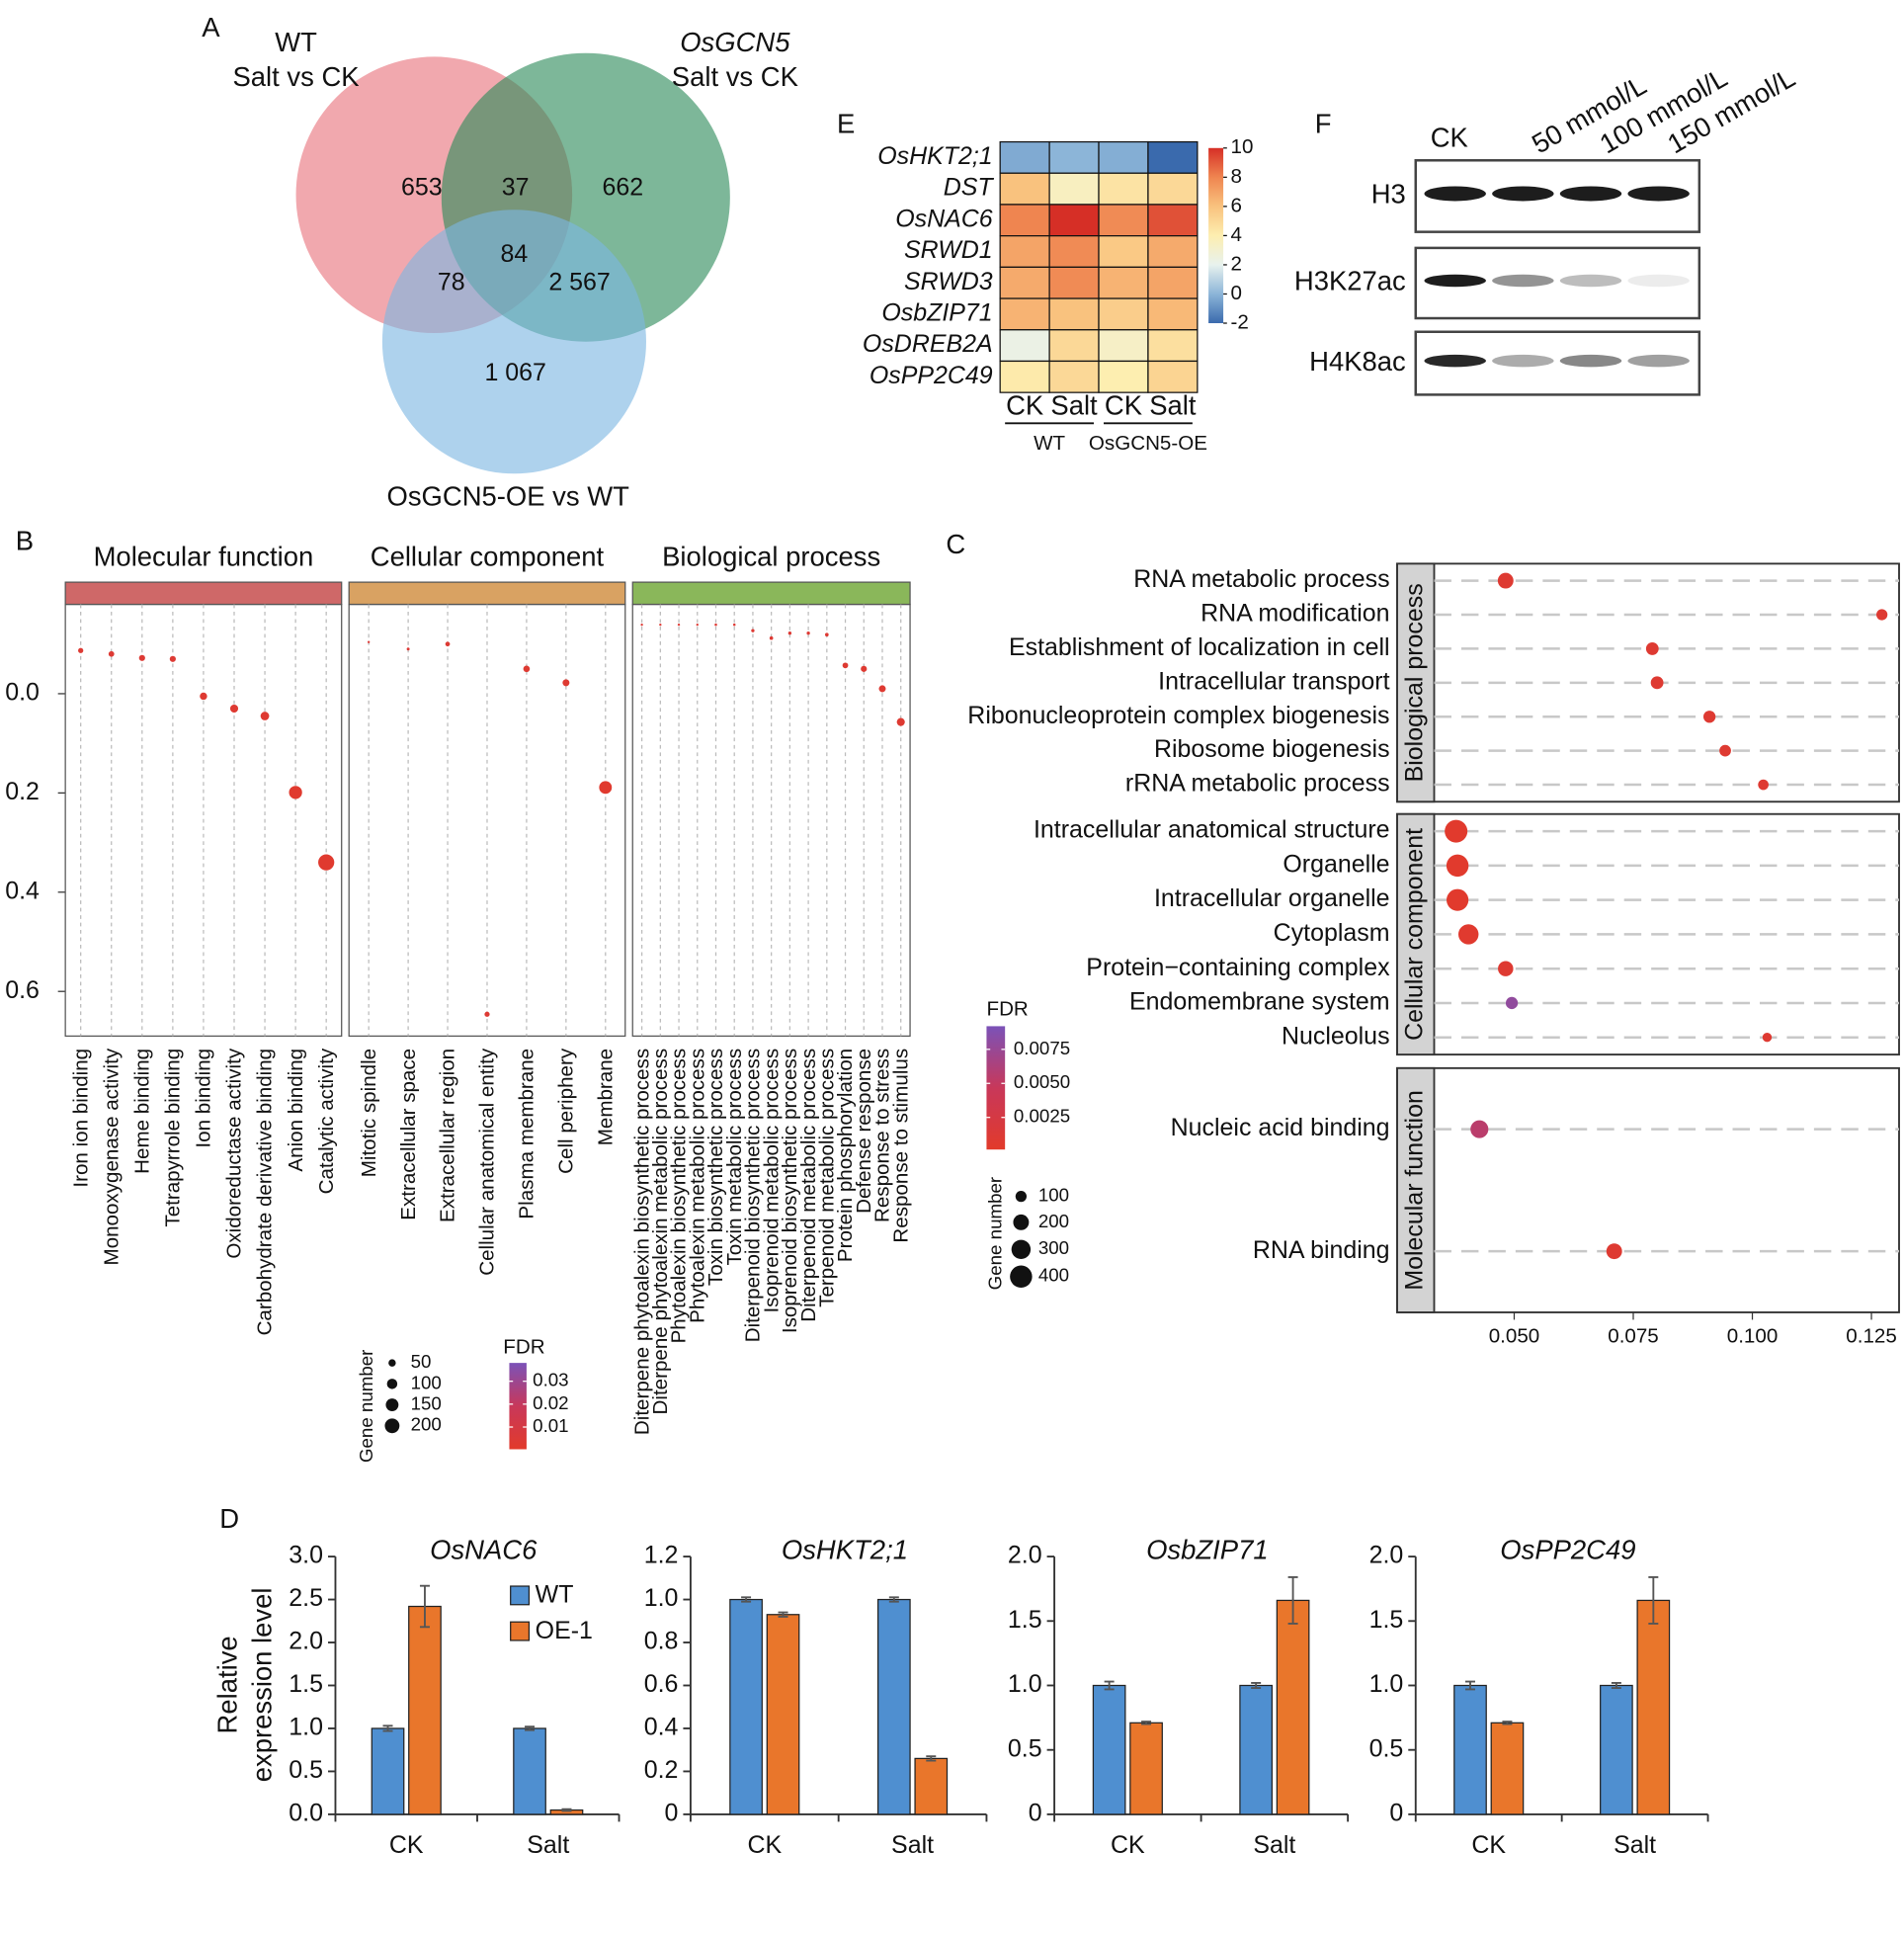 This screenshot has height=1934, width=1904. What do you see at coordinates (408, 1134) in the screenshot?
I see `x-tick-label: Extracellular space` at bounding box center [408, 1134].